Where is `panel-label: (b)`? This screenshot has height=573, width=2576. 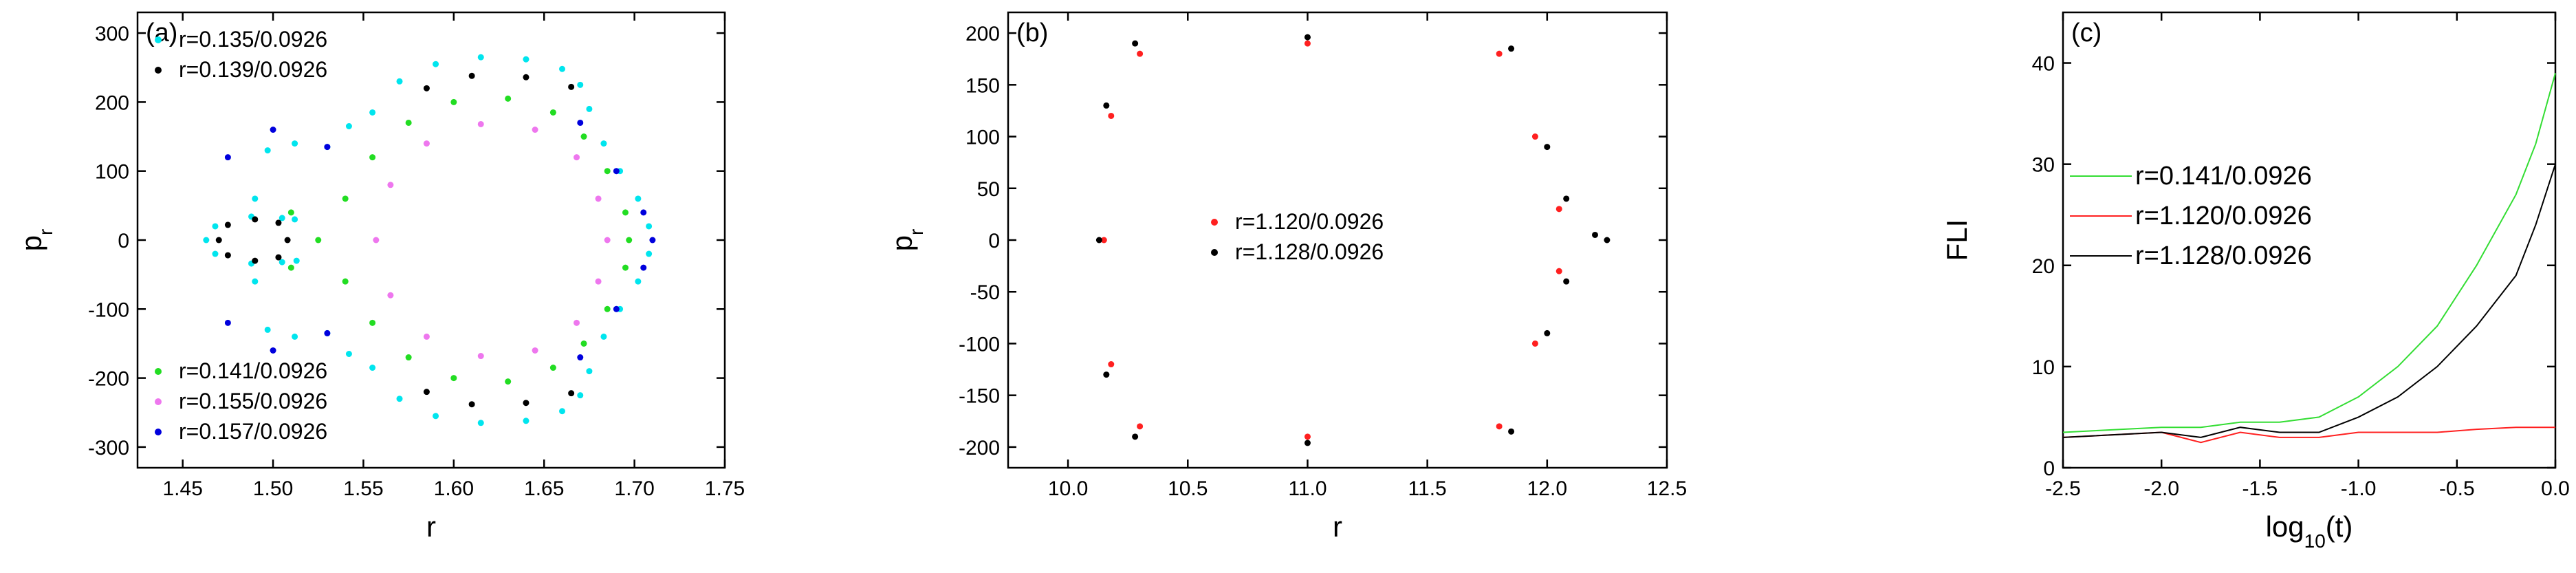
panel-label: (b) is located at coordinates (1032, 33).